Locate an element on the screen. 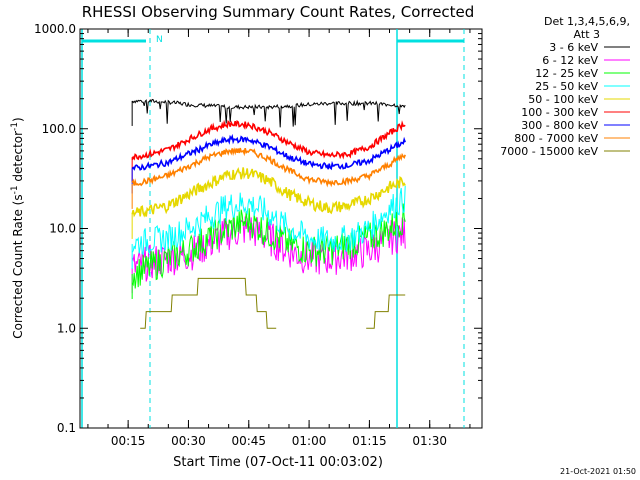 This screenshot has height=480, width=640. legend-label: 800 - 7000 keV is located at coordinates (556, 138).